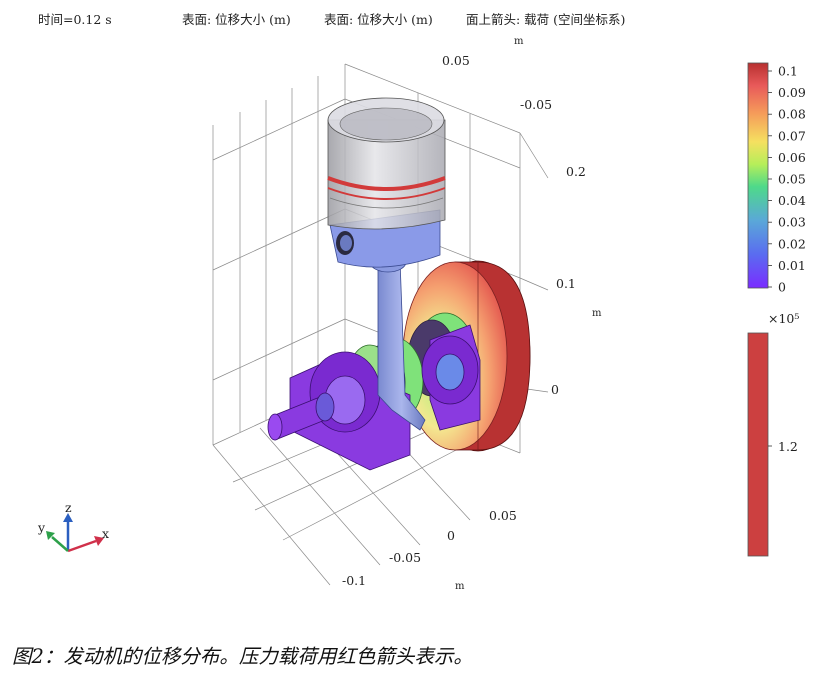  I want to click on x-tick-3: -0.1, so click(354, 580).